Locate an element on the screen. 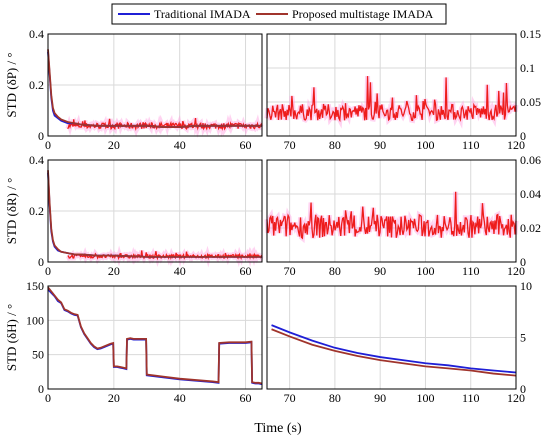  y-tick-label: 0.02 is located at coordinates (530, 228).